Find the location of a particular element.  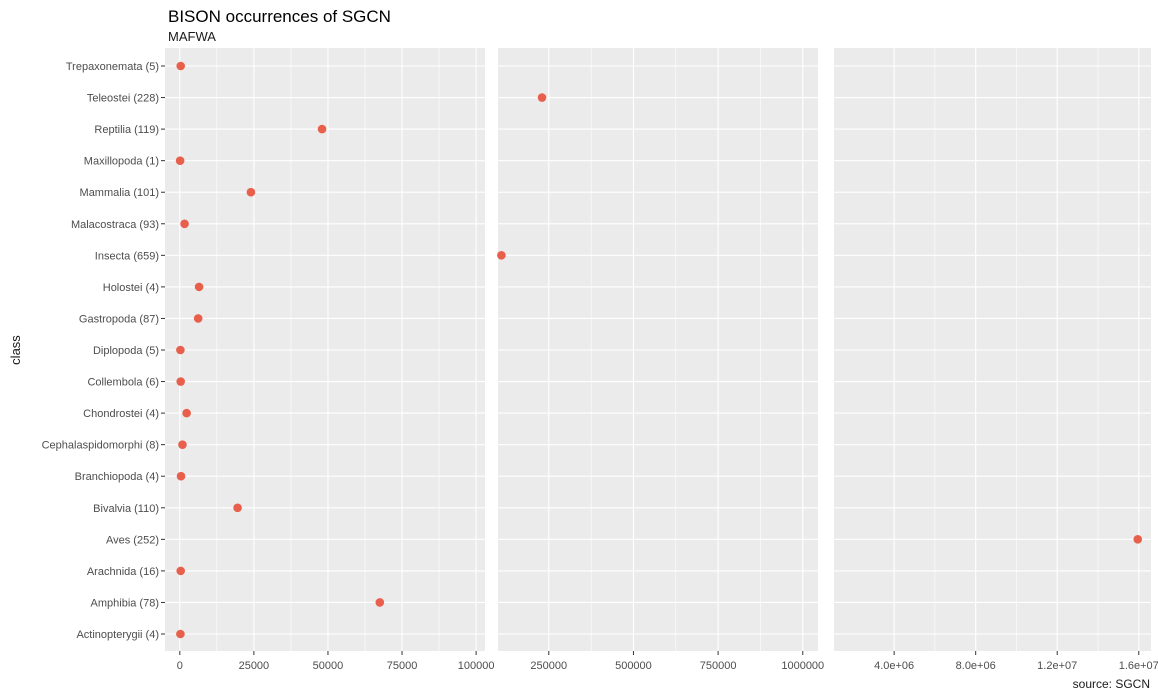

x-tick-label: 750000 is located at coordinates (718, 666).